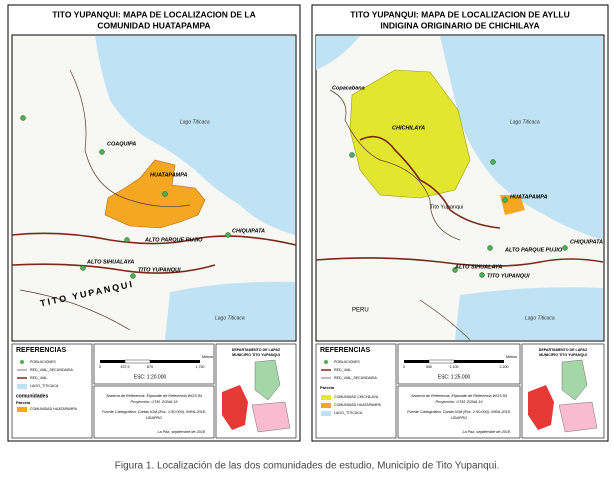 The image size is (614, 482). What do you see at coordinates (153, 25) in the screenshot?
I see `title: COMUNIDAD HUATAPAMPA` at bounding box center [153, 25].